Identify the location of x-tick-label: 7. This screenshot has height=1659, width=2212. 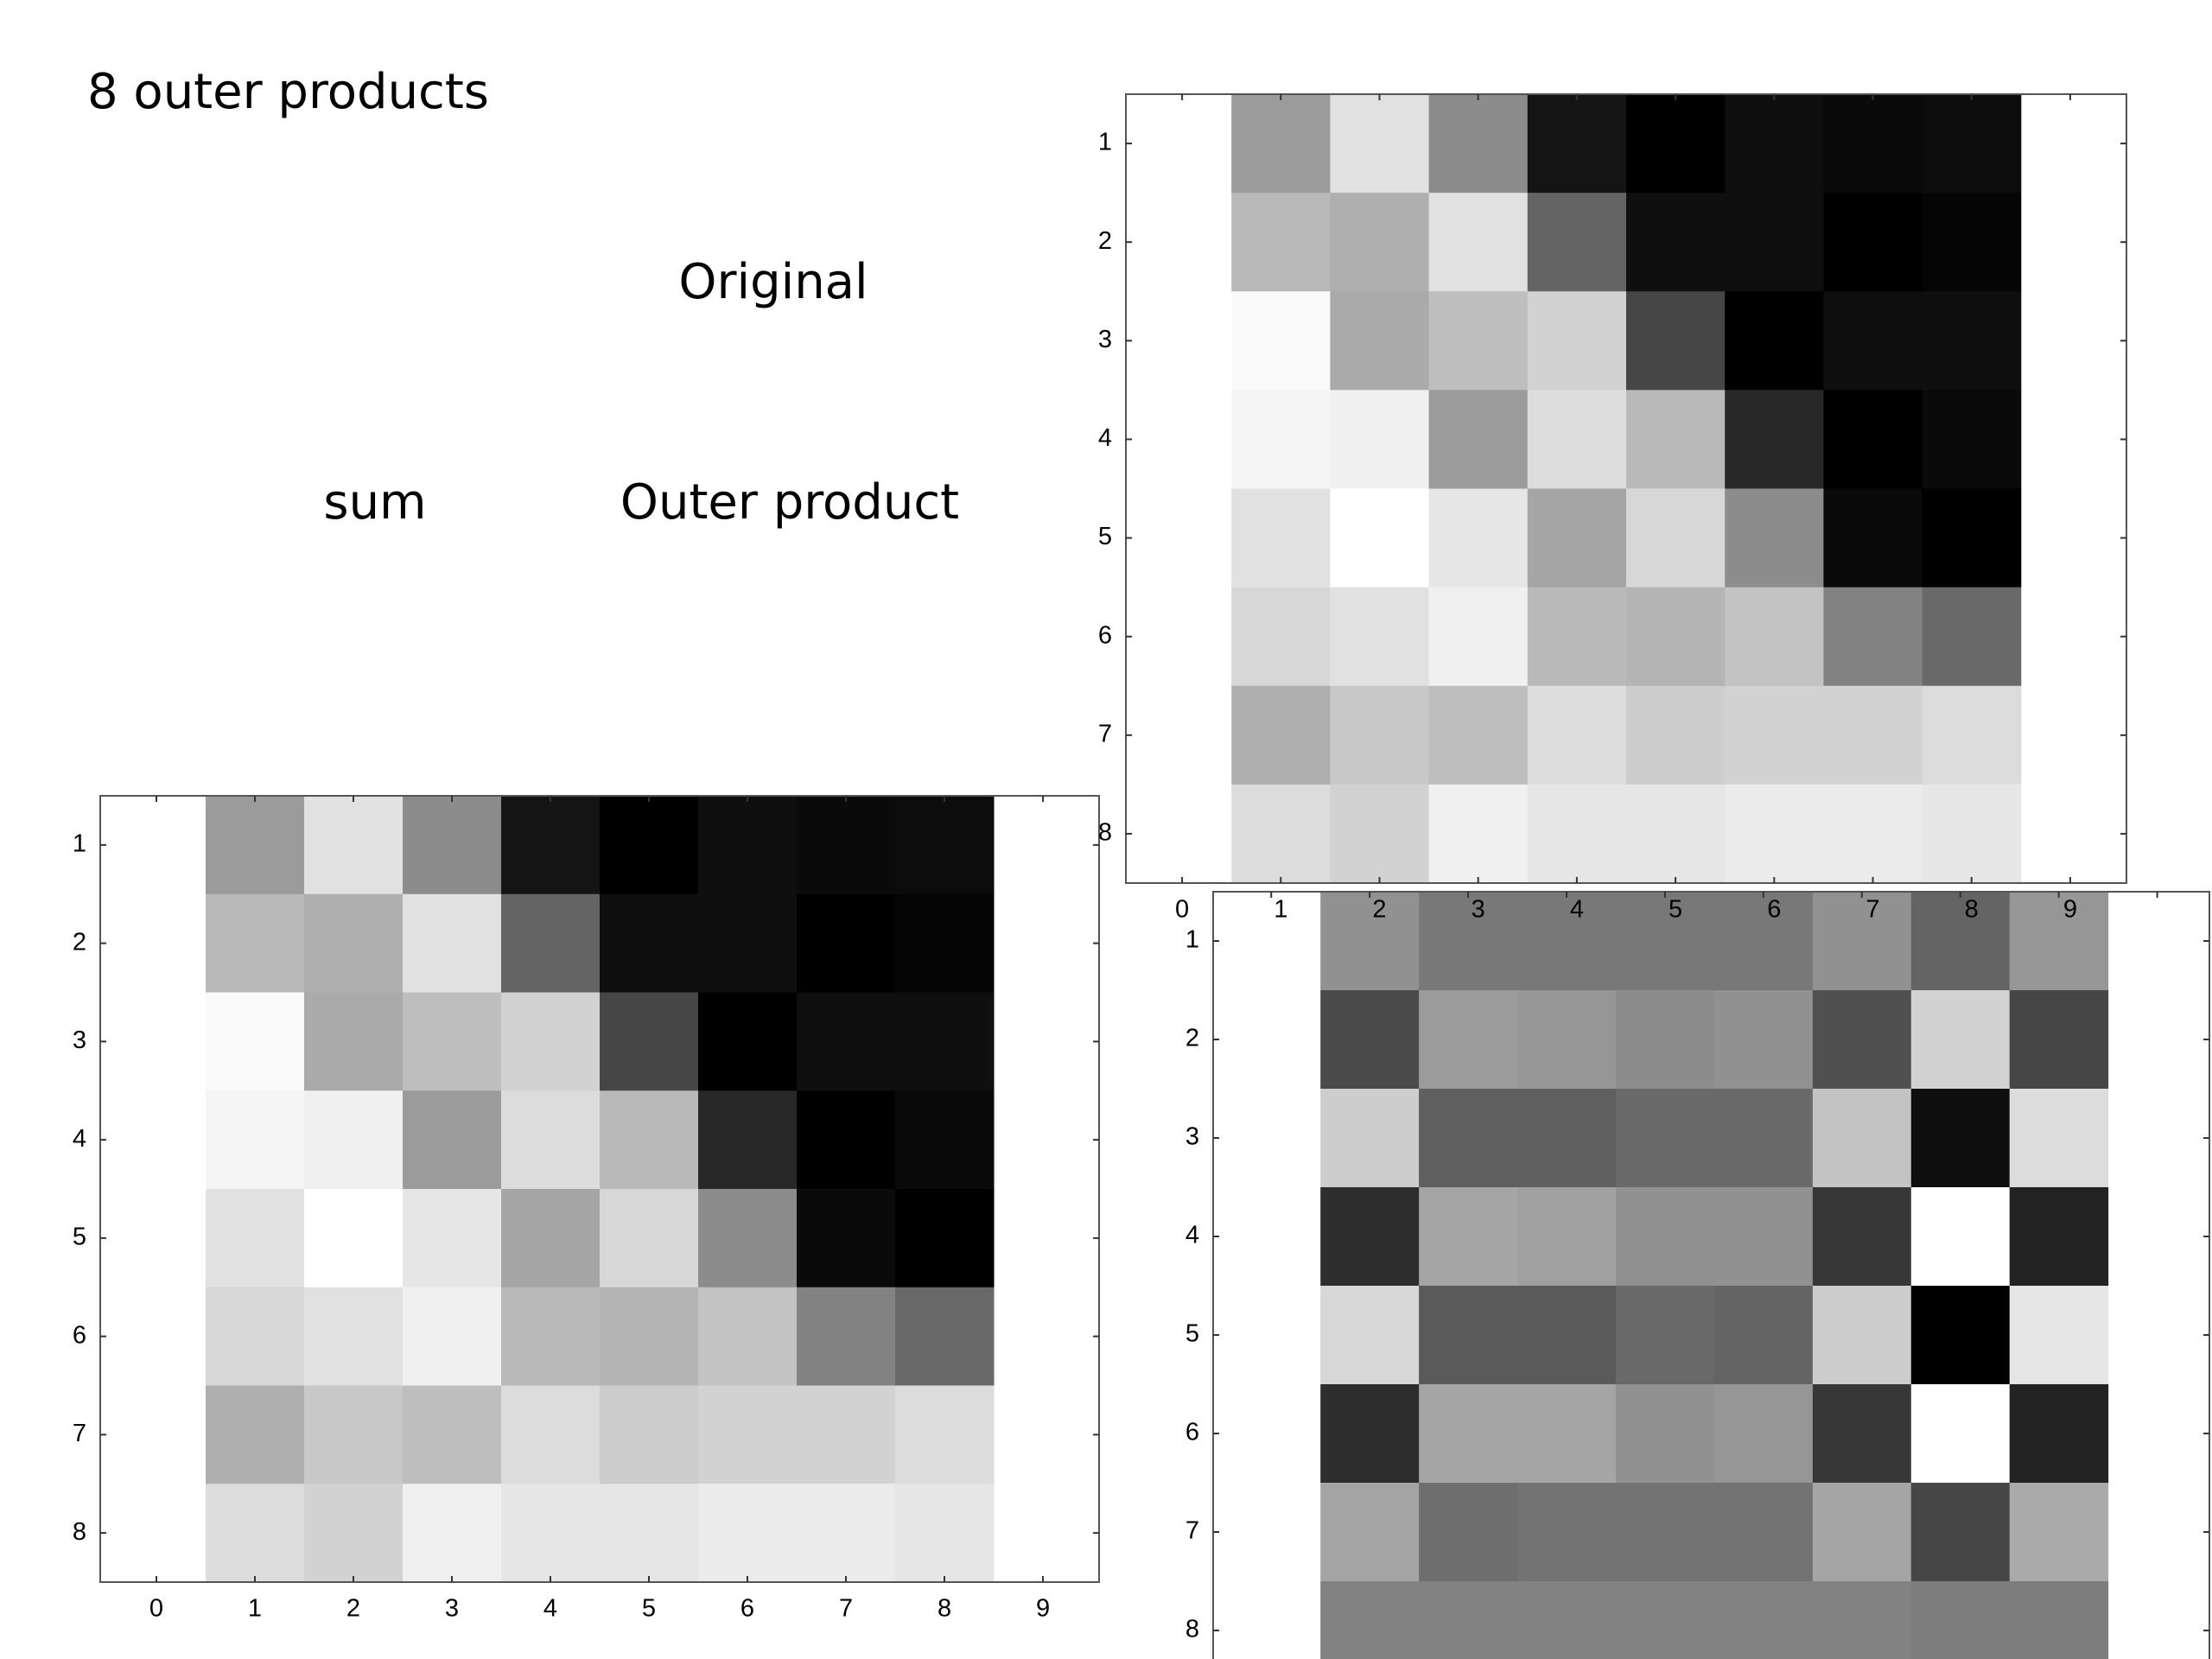
(1873, 910).